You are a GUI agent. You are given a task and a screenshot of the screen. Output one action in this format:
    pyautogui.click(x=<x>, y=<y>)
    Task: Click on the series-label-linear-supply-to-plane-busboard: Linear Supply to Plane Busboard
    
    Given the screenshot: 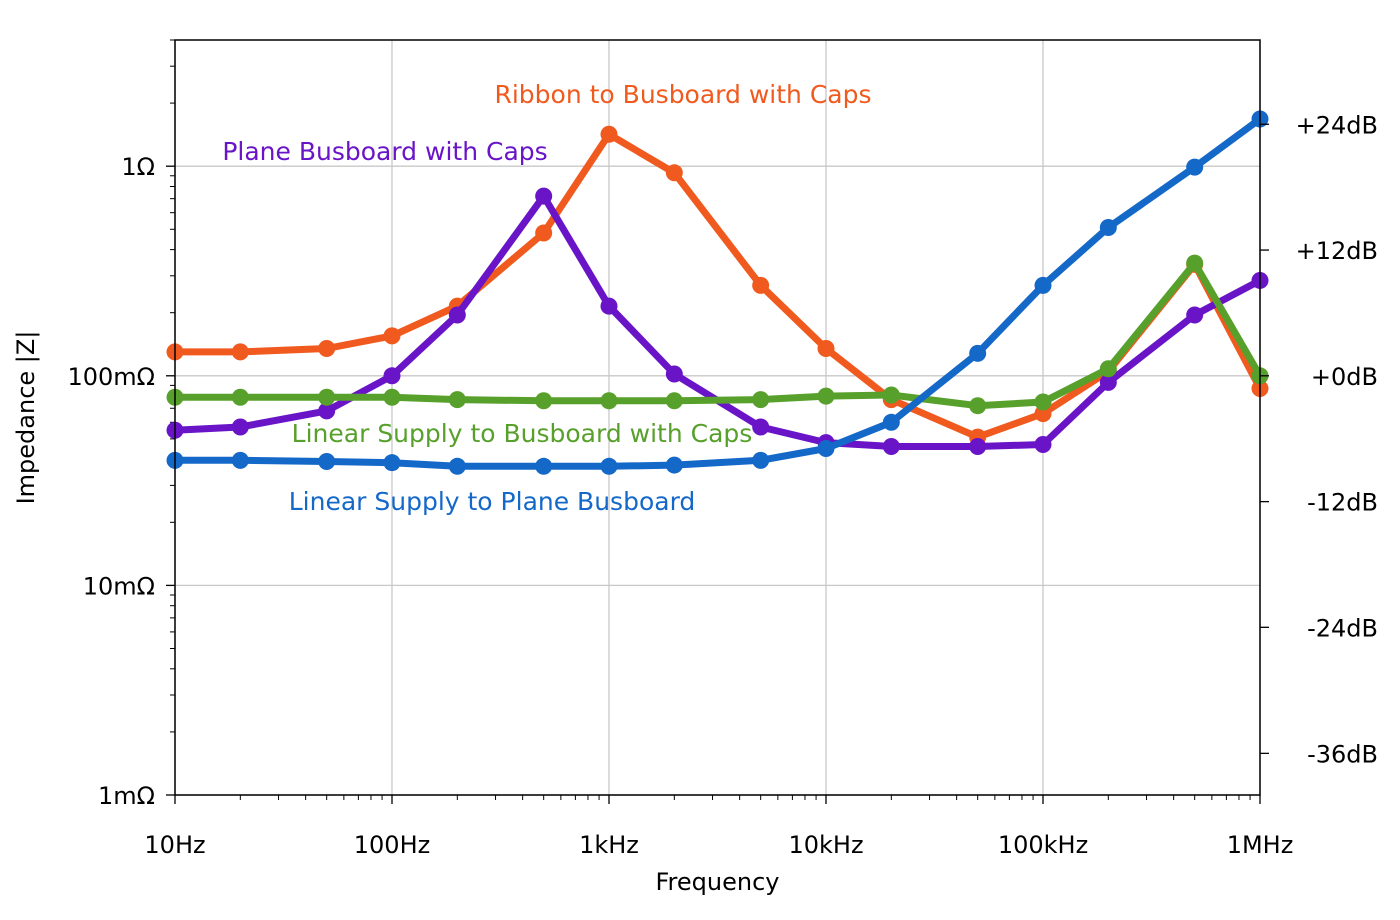 What is the action you would take?
    pyautogui.click(x=492, y=501)
    